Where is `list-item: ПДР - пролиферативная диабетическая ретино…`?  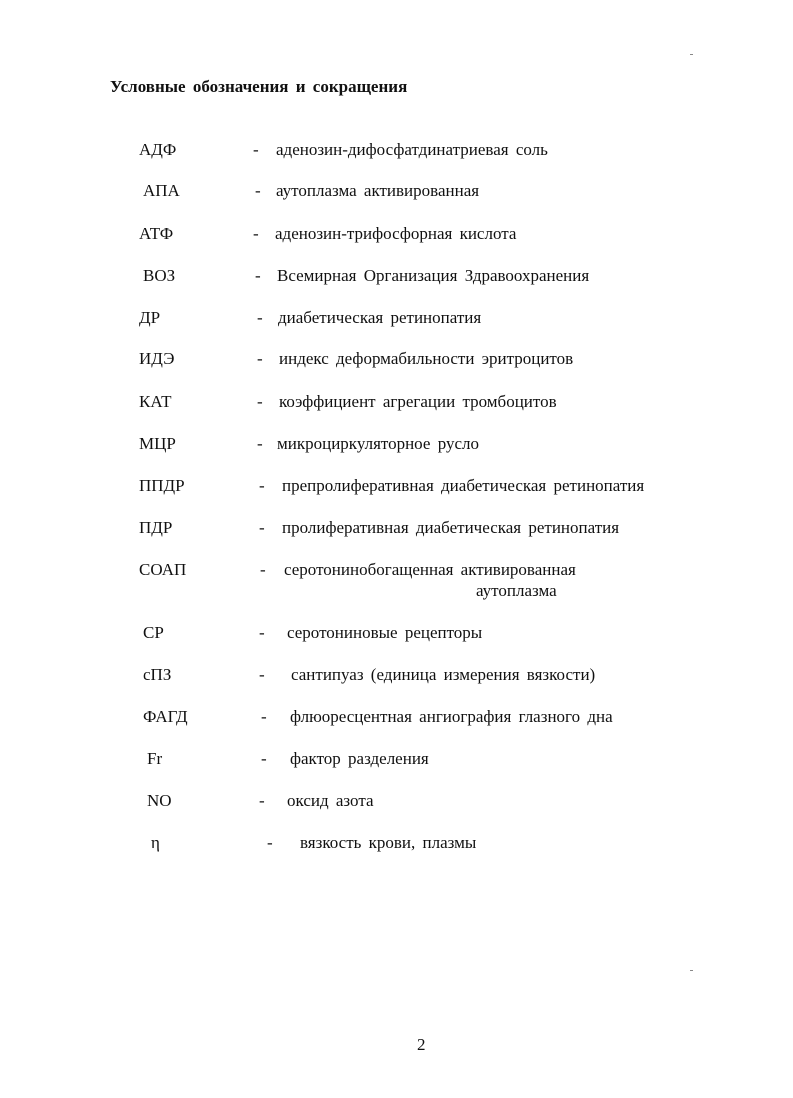 list-item: ПДР - пролиферативная диабетическая ретино… is located at coordinates (396, 529).